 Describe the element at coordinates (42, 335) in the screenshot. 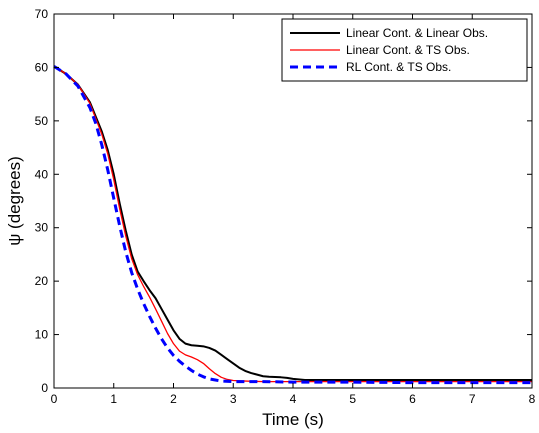

I see `y-tick-label: 10` at that location.